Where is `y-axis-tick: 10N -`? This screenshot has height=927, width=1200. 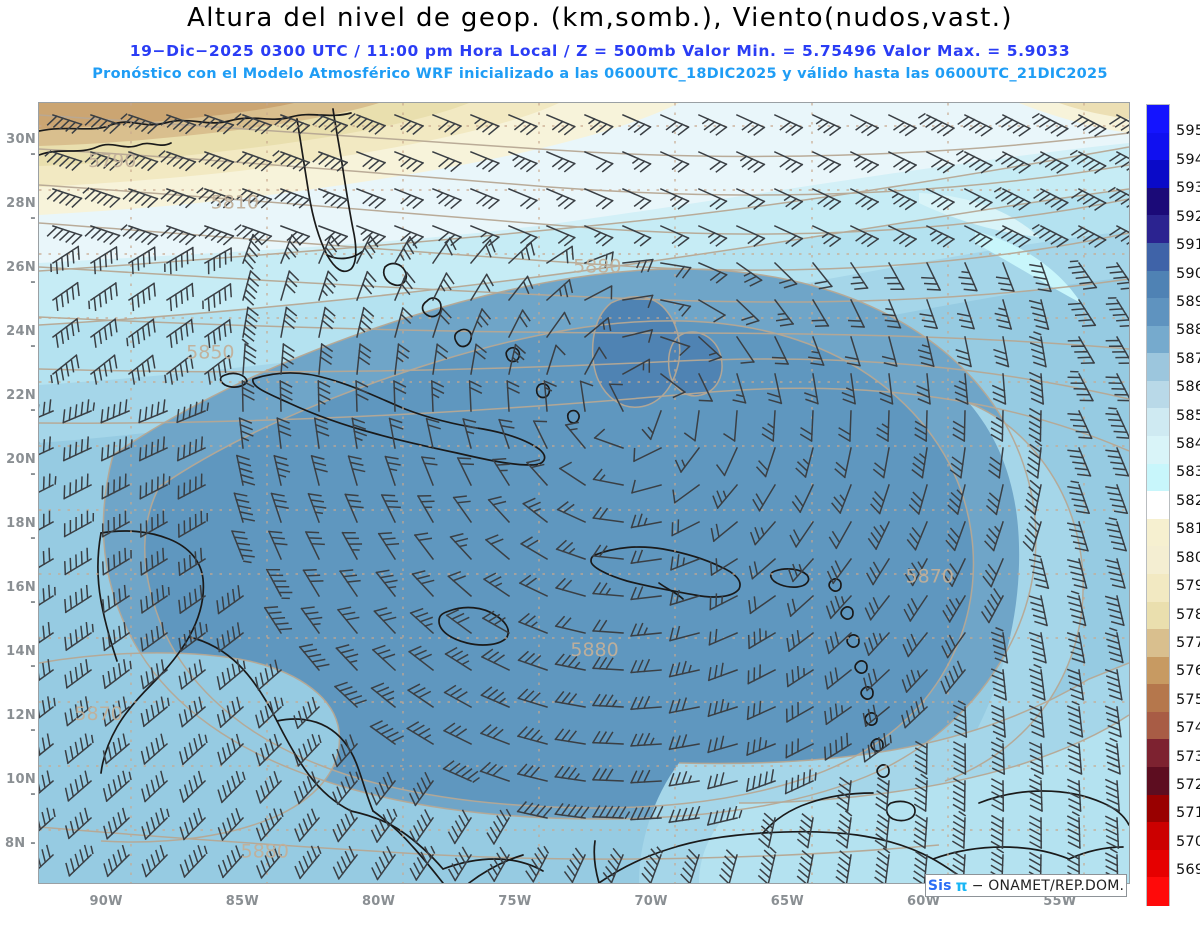
y-axis-tick: 10N - is located at coordinates (21, 786).